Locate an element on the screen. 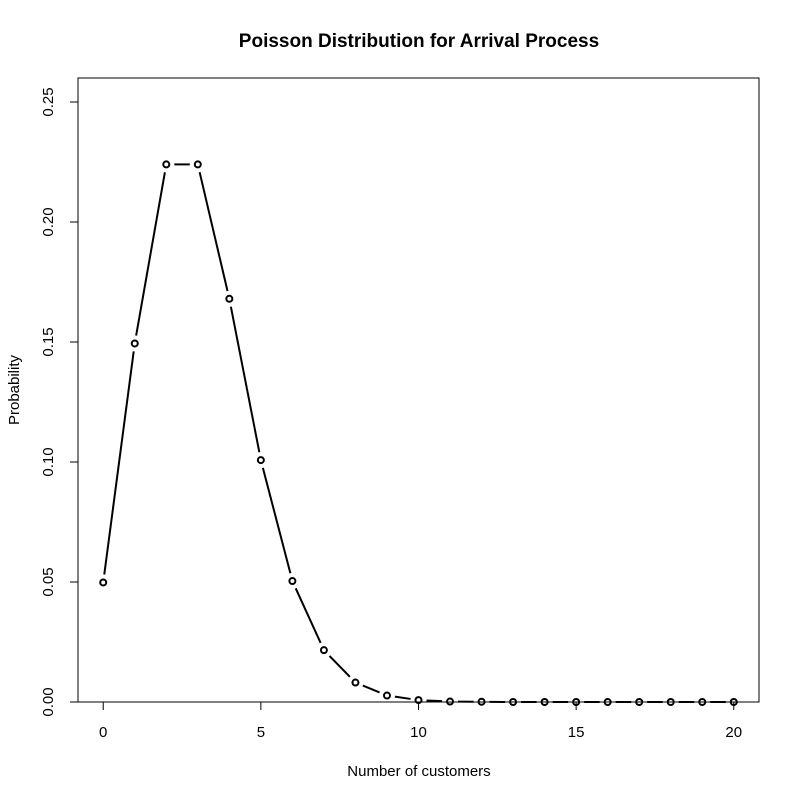 This screenshot has height=800, width=800. y-tick-label: 0.05 is located at coordinates (48, 581).